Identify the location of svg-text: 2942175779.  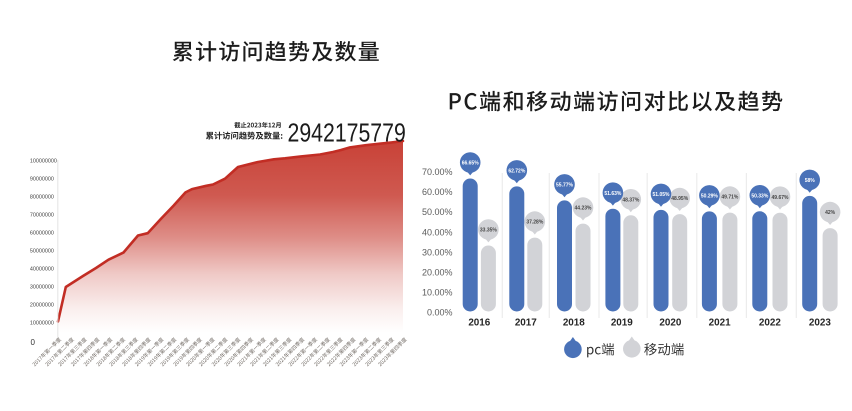
(347, 133).